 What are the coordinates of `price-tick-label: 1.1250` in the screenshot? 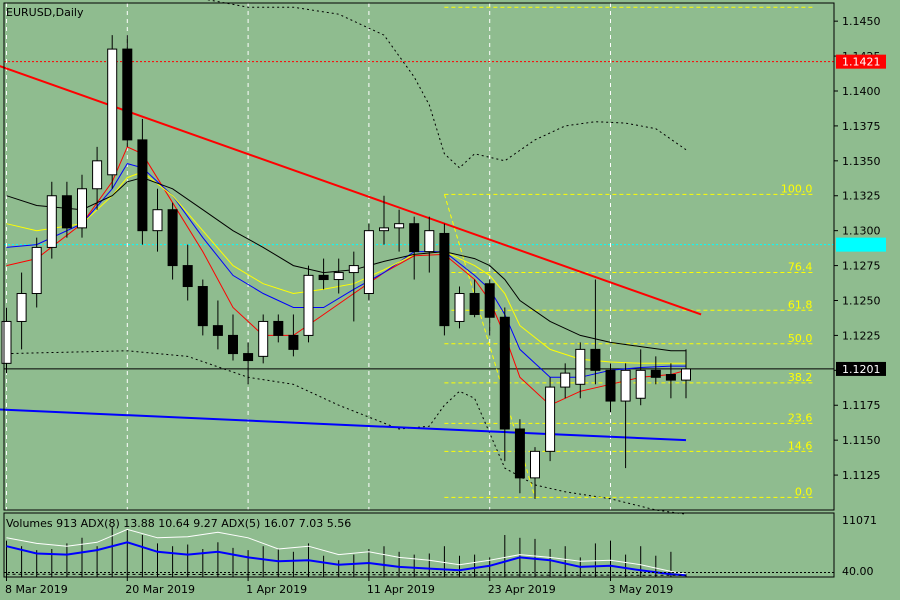 It's located at (861, 300).